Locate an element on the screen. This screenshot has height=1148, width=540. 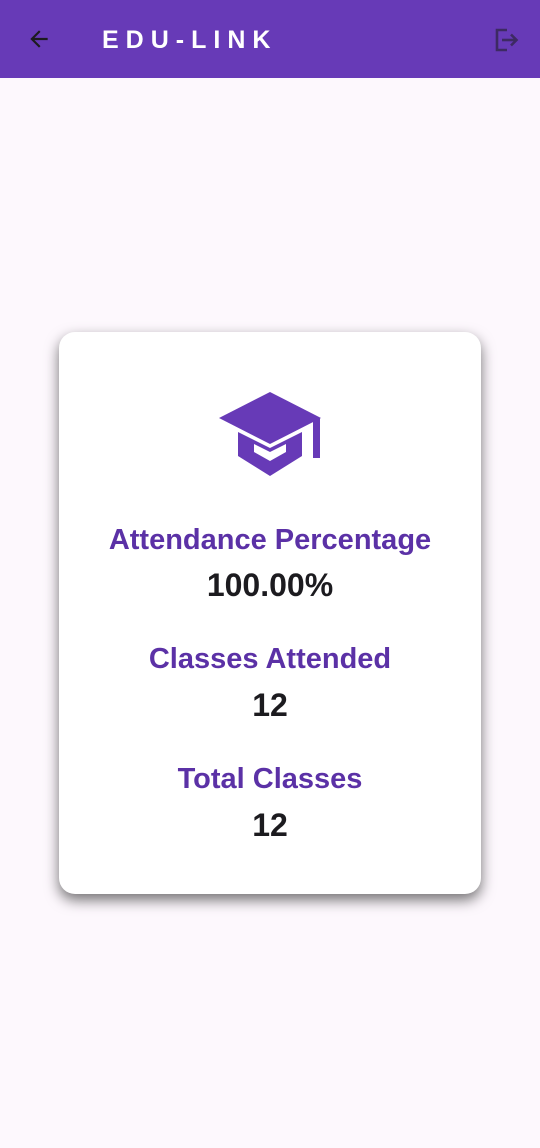
logout-icon is located at coordinates (507, 40).